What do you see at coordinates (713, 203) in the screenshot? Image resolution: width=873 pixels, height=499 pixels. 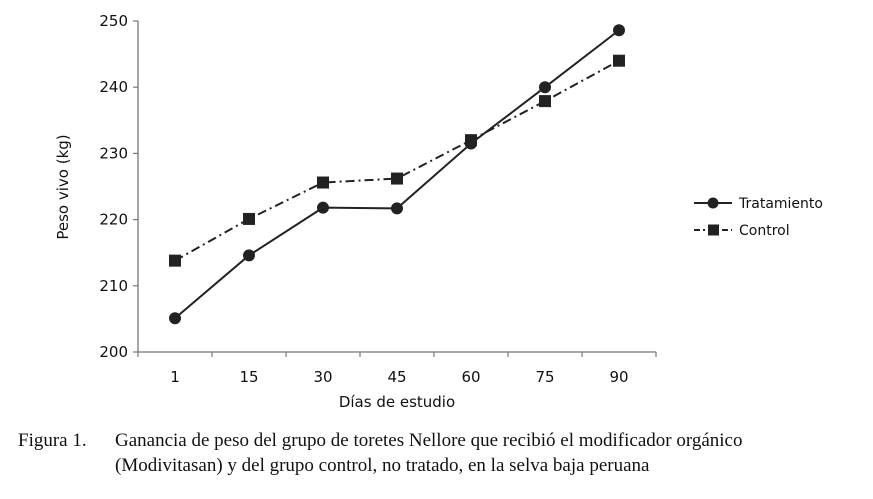 I see `legend-marker-tratamiento` at bounding box center [713, 203].